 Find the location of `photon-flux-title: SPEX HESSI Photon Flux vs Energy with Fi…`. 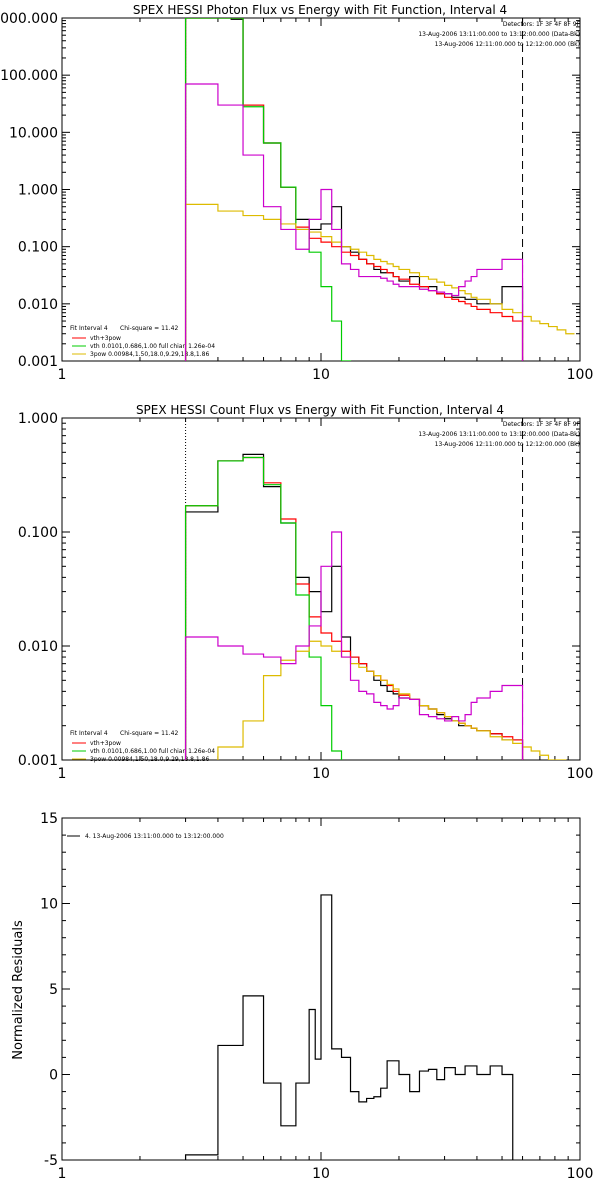

photon-flux-title: SPEX HESSI Photon Flux vs Energy with Fi… is located at coordinates (320, 10).